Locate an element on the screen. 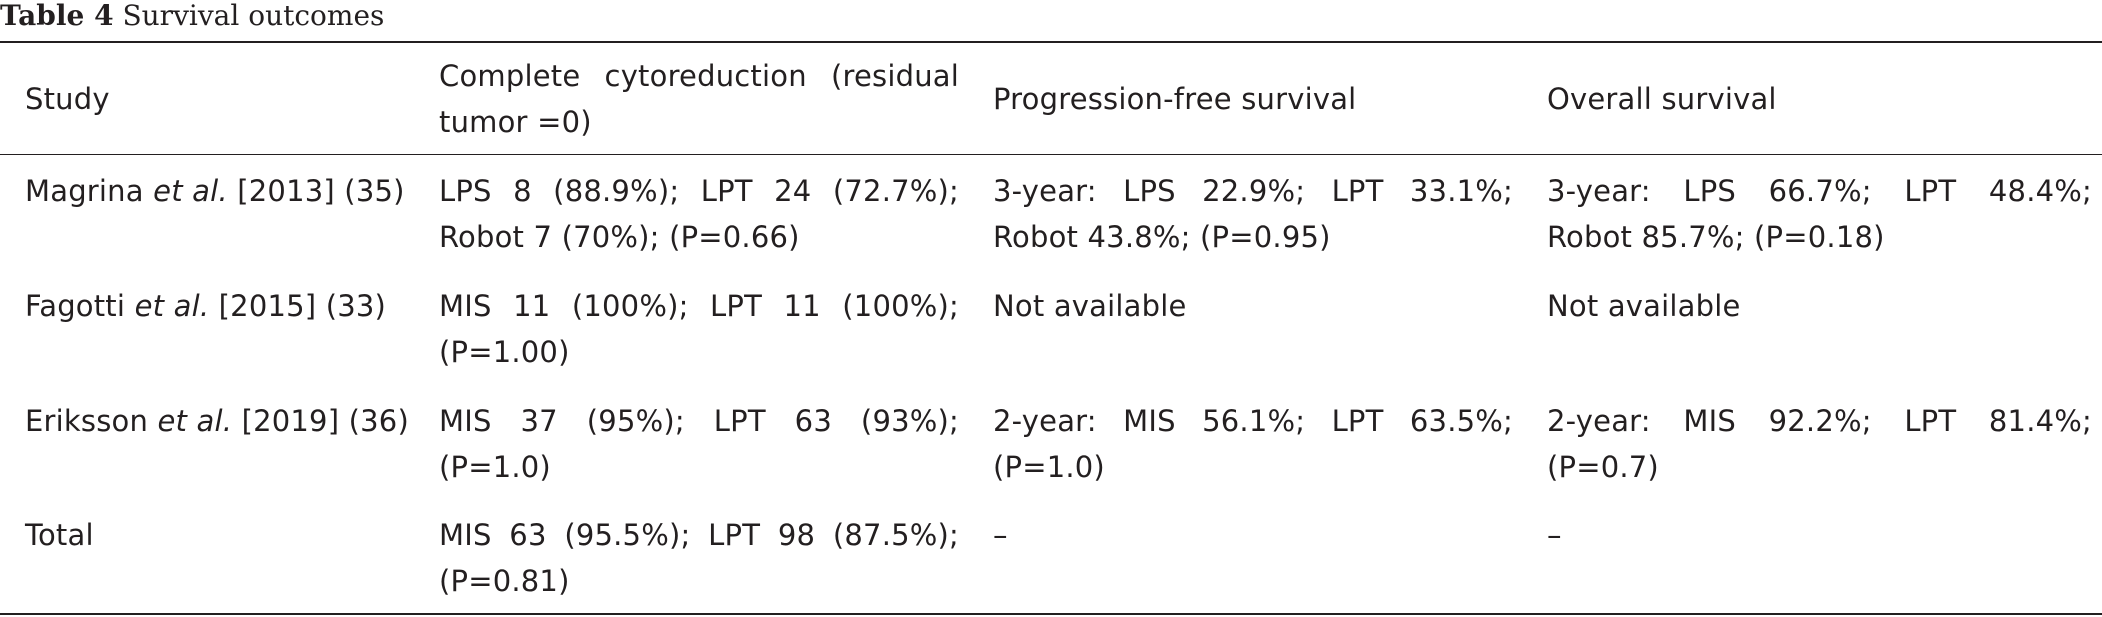 The height and width of the screenshot is (617, 2102). row-3-study-ref: [2019] (36) is located at coordinates (320, 421).